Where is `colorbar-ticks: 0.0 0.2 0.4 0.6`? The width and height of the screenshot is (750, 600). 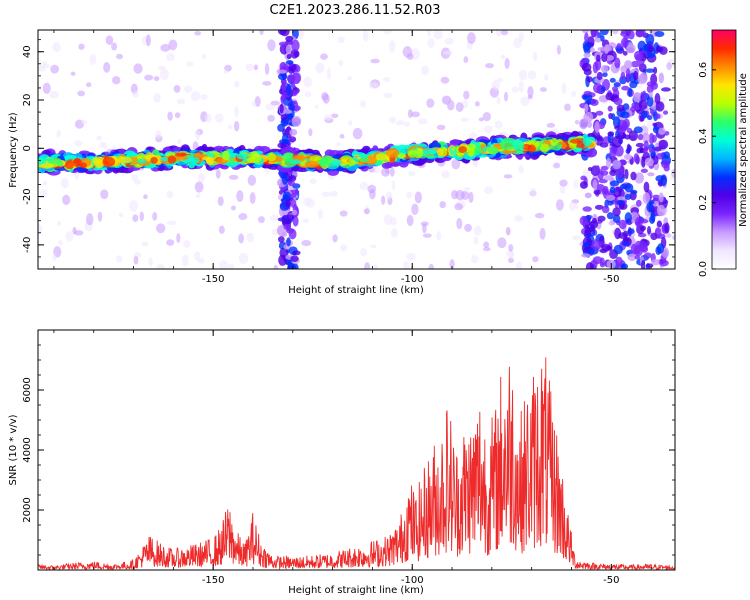
colorbar-ticks: 0.0 0.2 0.4 0.6 is located at coordinates (707, 169).